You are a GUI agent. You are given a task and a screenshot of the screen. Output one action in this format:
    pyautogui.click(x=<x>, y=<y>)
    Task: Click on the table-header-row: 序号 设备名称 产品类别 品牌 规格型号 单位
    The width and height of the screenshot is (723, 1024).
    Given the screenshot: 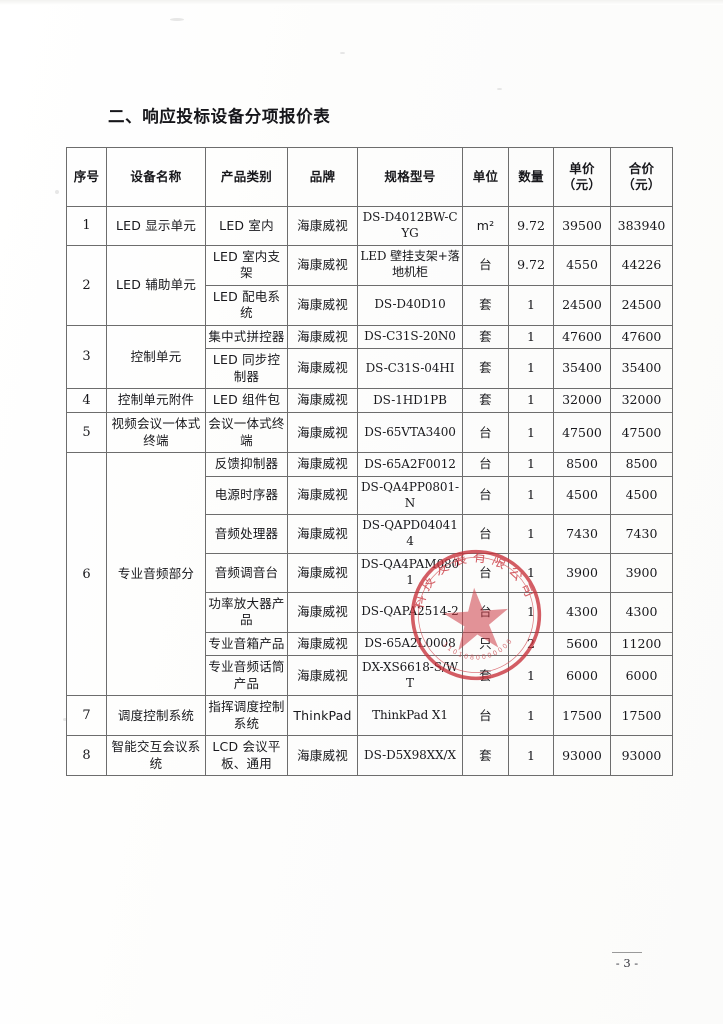 What is the action you would take?
    pyautogui.click(x=369, y=177)
    